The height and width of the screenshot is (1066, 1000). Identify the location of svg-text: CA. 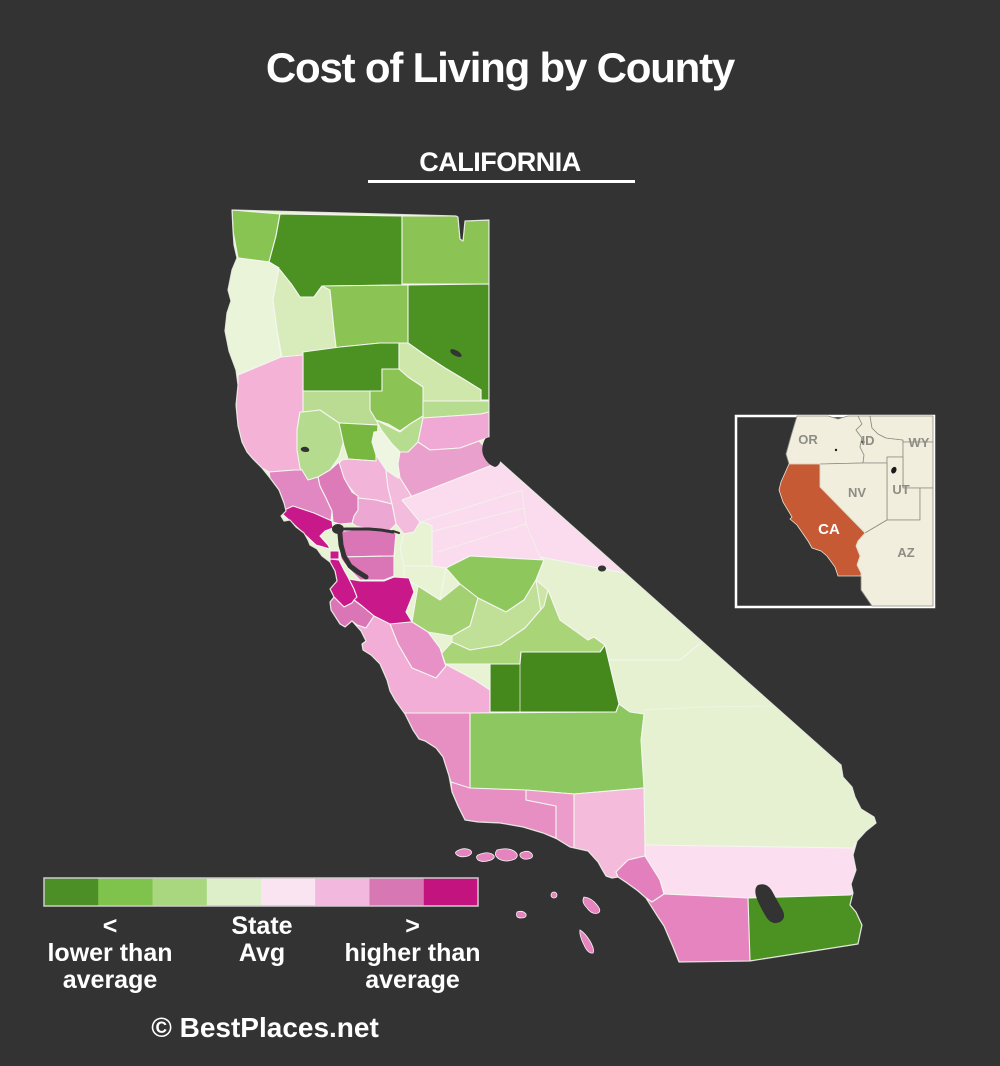
(829, 529).